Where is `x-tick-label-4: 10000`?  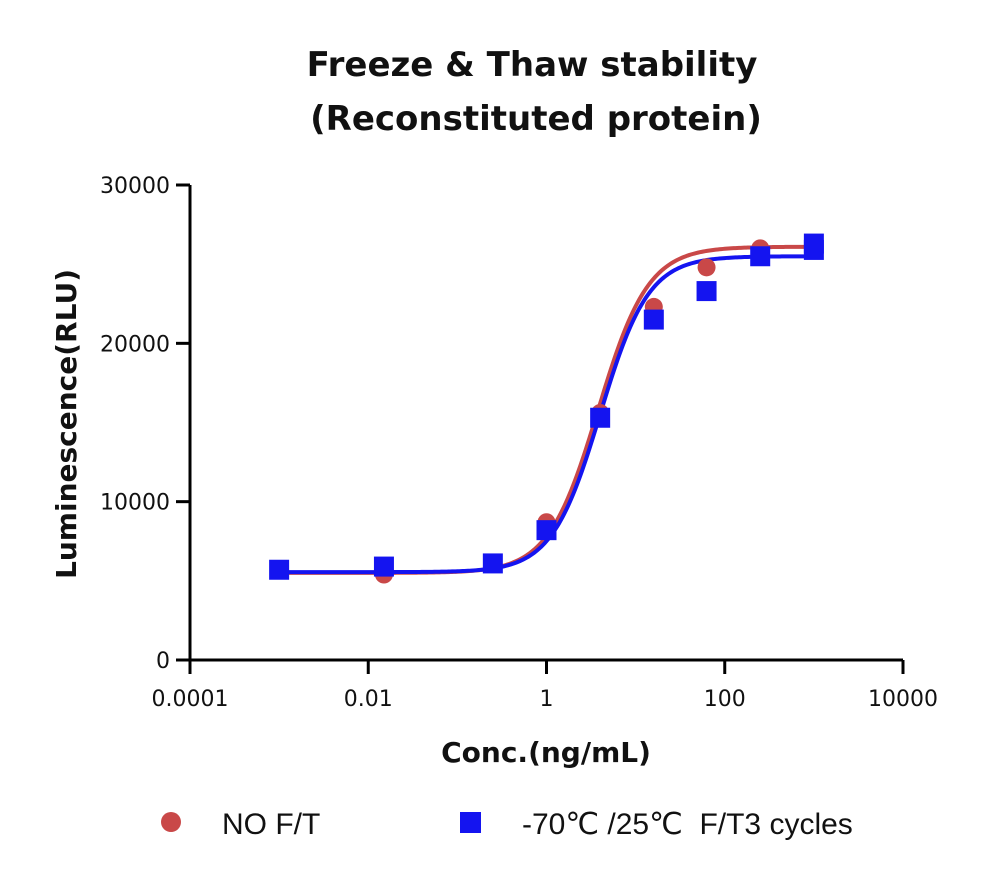
x-tick-label-4: 10000 is located at coordinates (903, 699).